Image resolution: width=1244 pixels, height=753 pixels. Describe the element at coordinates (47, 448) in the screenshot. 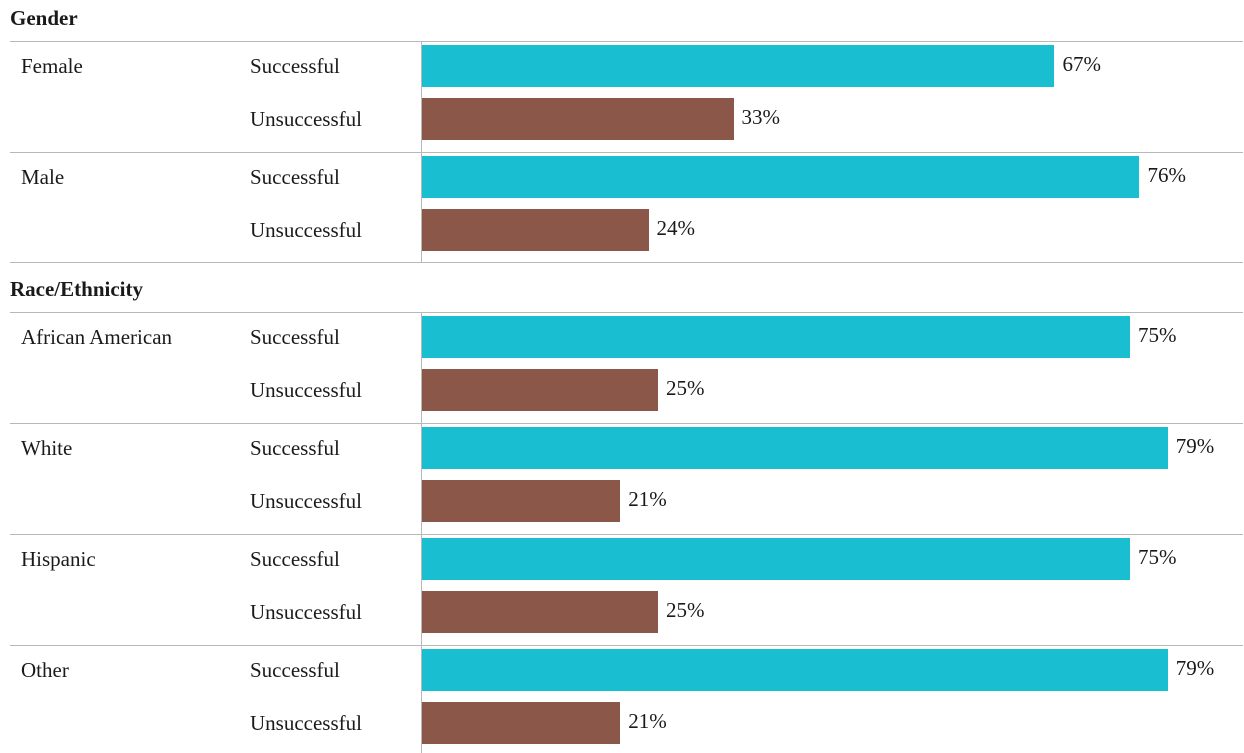

I see `group-label: White` at that location.